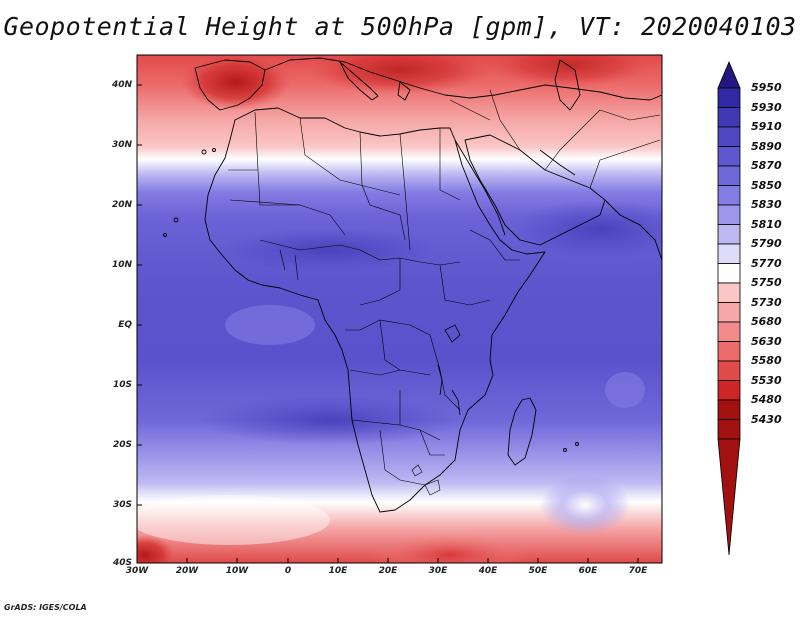  What do you see at coordinates (766, 243) in the screenshot?
I see `colorbar-label: 5790` at bounding box center [766, 243].